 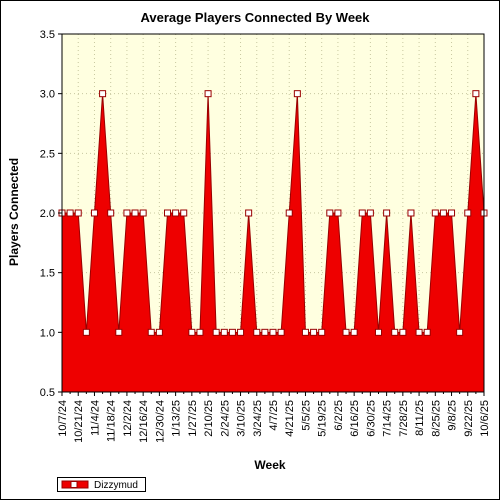 I want to click on x-tick-label: 10/21/24, so click(x=79, y=421).